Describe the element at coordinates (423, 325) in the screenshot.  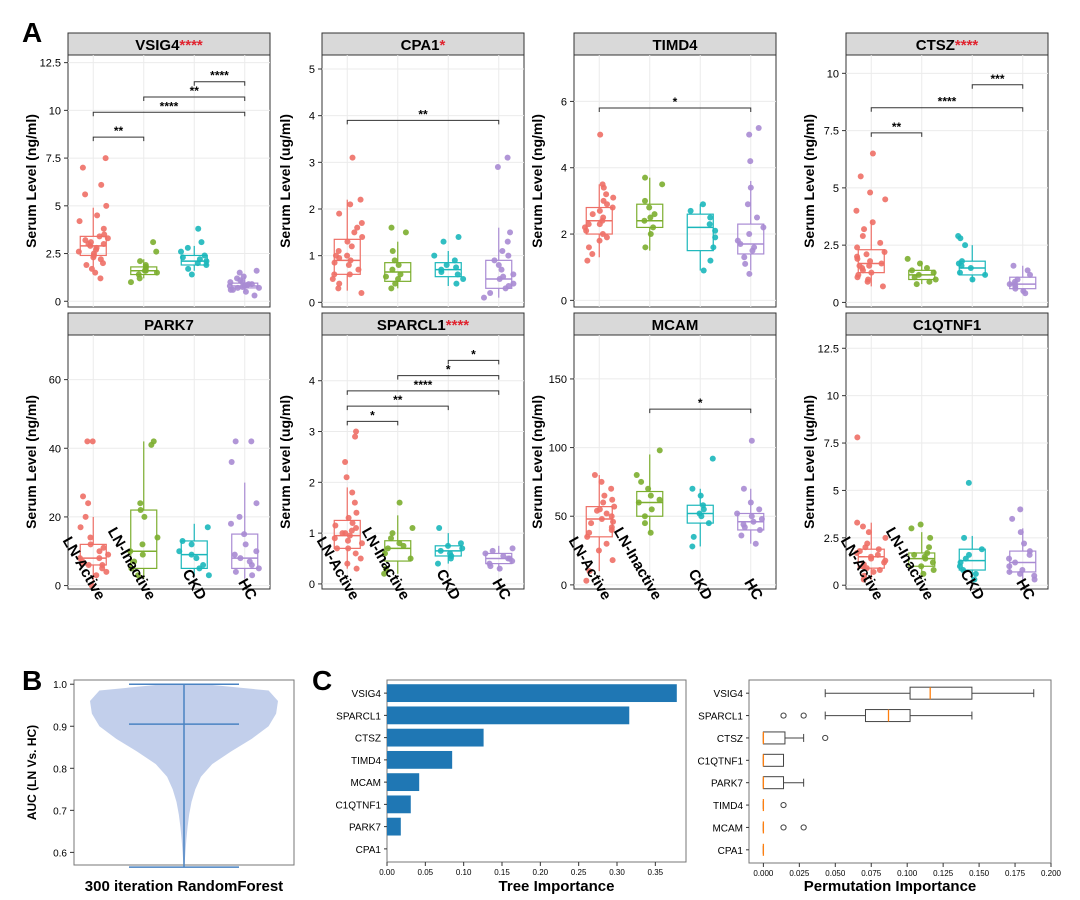
I see `facet-title: SPARCL1****` at that location.